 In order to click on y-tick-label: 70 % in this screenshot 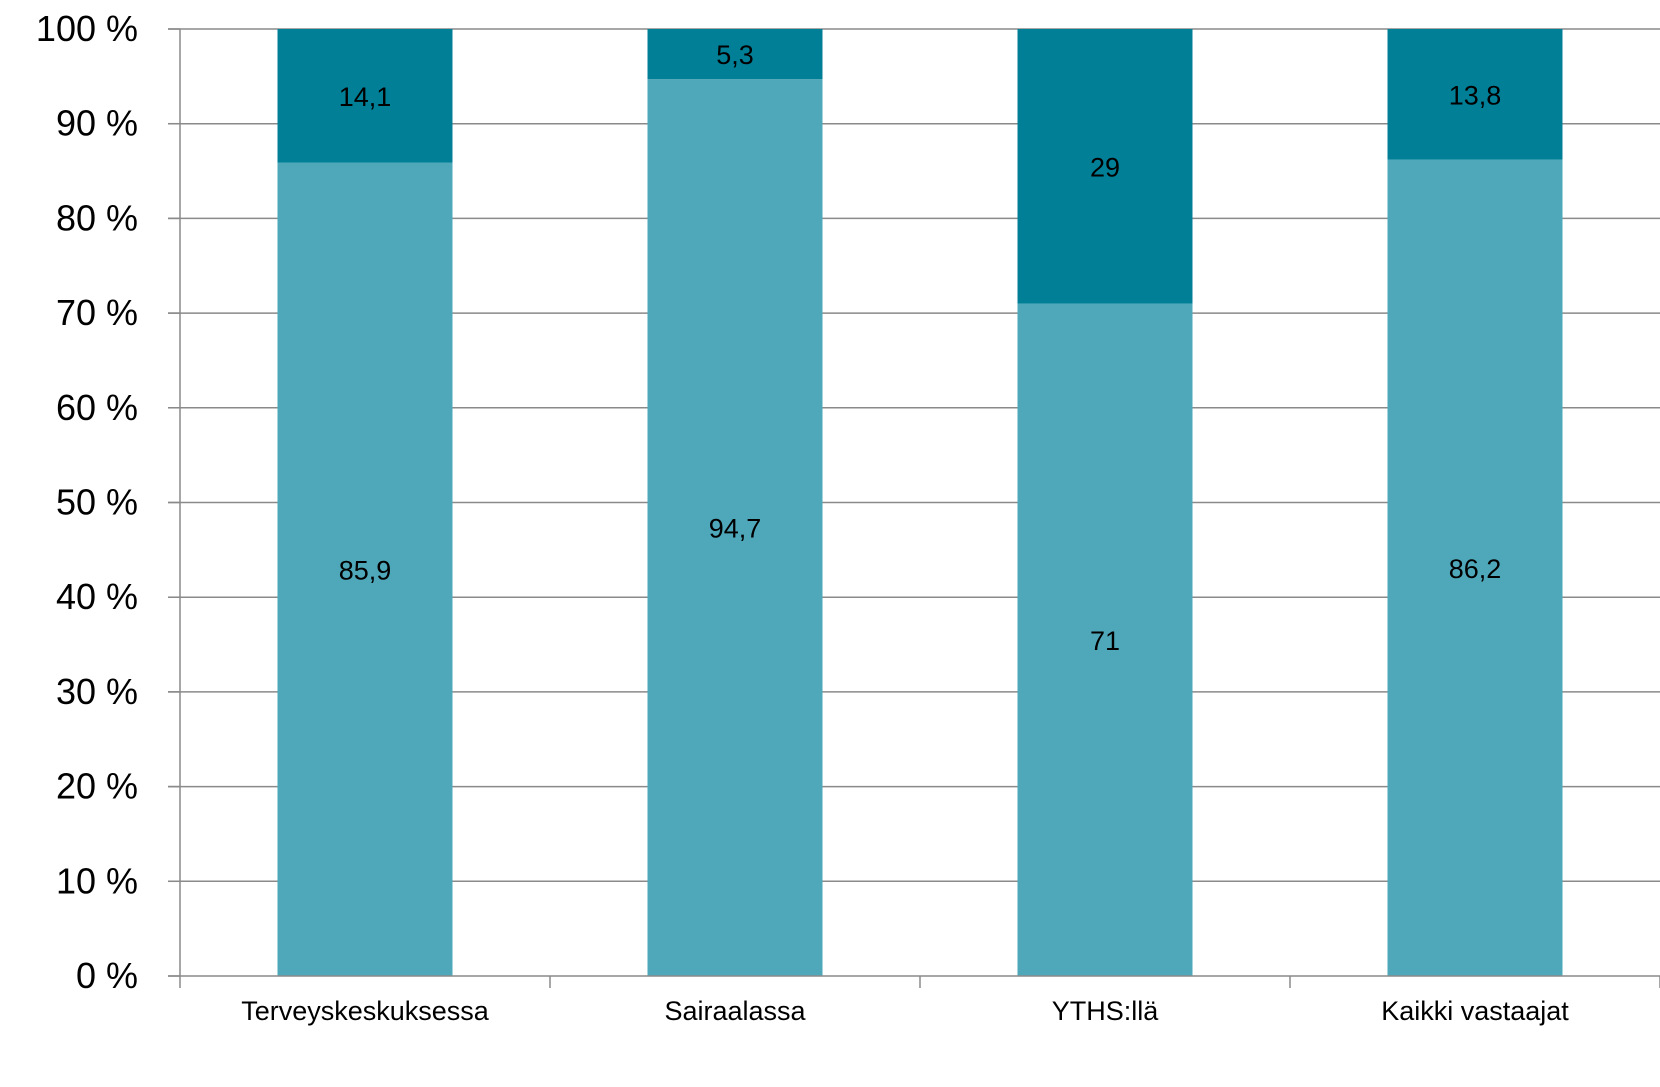, I will do `click(97, 312)`.